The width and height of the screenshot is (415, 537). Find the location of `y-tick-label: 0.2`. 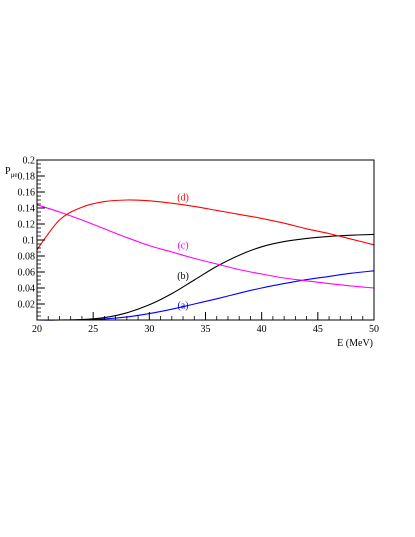

y-tick-label: 0.2 is located at coordinates (29, 161).